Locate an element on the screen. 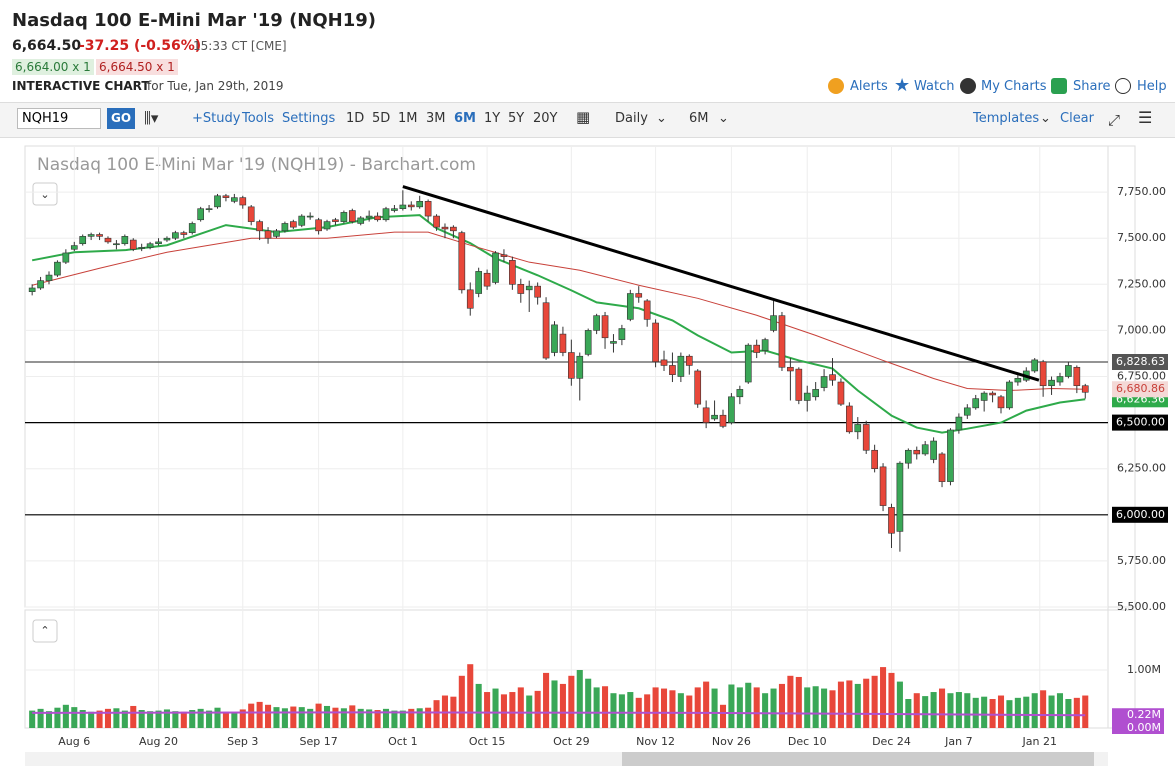 This screenshot has width=1175, height=777. calendar-icon: ▦ is located at coordinates (583, 117).